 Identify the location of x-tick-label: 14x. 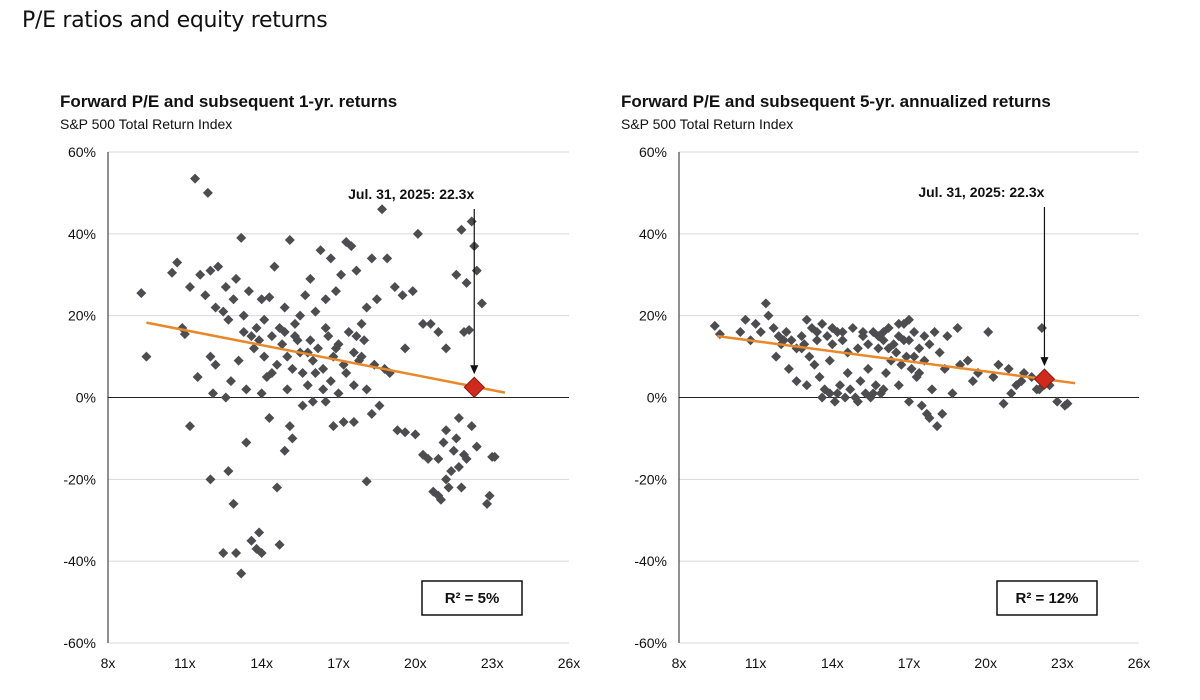
(832, 663).